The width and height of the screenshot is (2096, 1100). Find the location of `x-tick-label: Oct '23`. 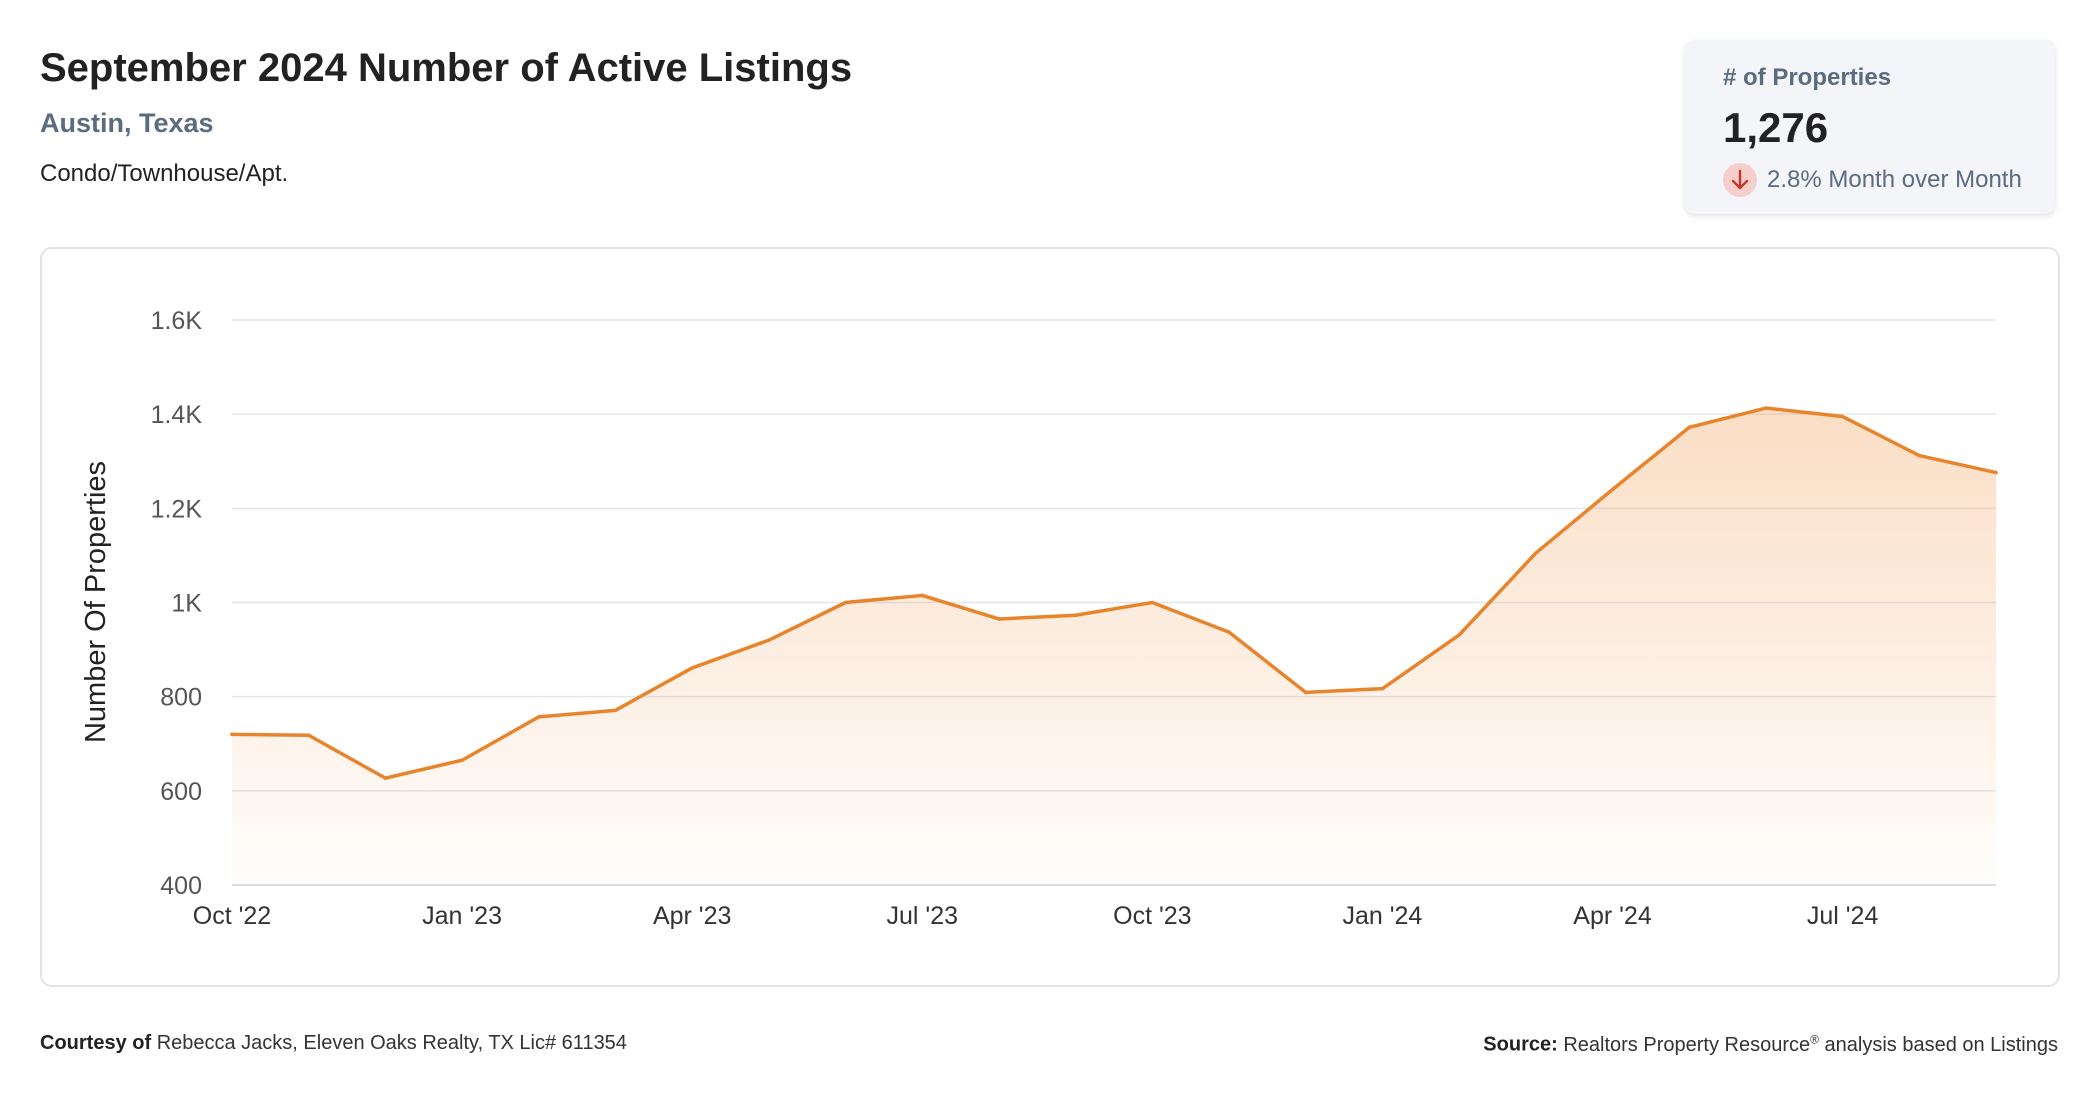

x-tick-label: Oct '23 is located at coordinates (1152, 916).